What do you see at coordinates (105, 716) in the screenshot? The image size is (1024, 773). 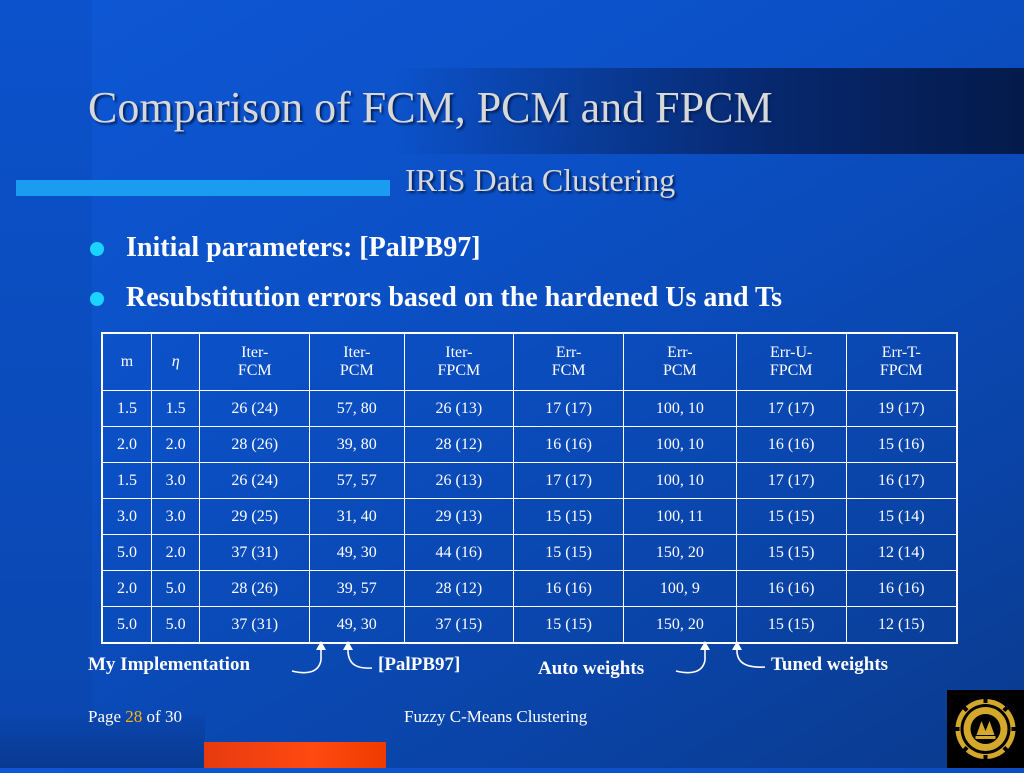 I see `page-prefix: Page` at bounding box center [105, 716].